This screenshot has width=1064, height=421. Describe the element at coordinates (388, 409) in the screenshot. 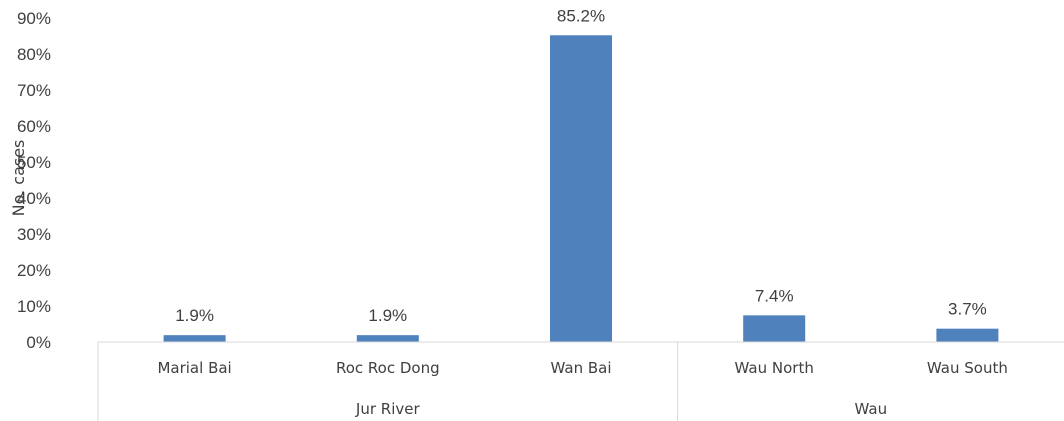

I see `group-label: Jur River` at that location.